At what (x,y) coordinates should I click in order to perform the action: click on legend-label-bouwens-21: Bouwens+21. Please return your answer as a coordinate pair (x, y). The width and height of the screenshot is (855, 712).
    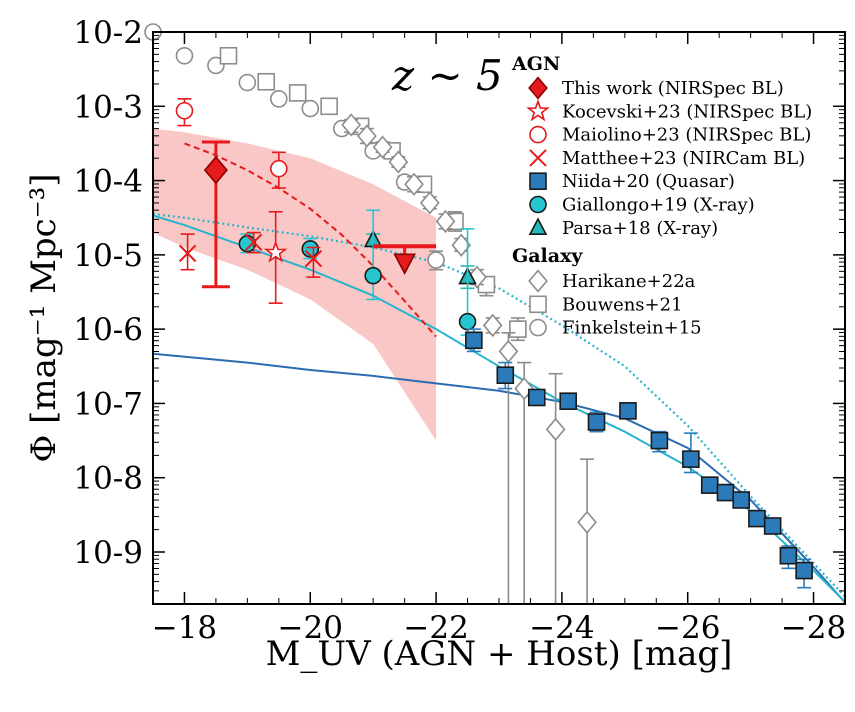
    Looking at the image, I should click on (622, 304).